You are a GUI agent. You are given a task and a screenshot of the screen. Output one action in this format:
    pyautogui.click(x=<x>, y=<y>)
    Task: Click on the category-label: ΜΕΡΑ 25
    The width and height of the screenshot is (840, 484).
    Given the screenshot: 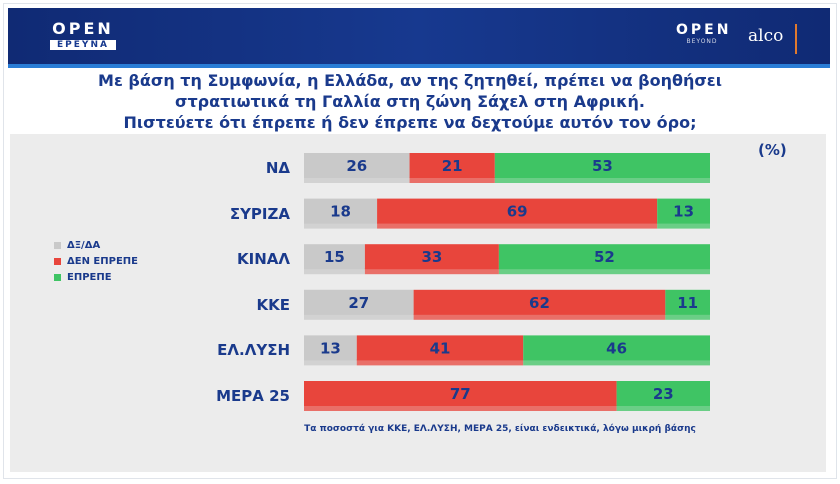 What is the action you would take?
    pyautogui.click(x=253, y=396)
    